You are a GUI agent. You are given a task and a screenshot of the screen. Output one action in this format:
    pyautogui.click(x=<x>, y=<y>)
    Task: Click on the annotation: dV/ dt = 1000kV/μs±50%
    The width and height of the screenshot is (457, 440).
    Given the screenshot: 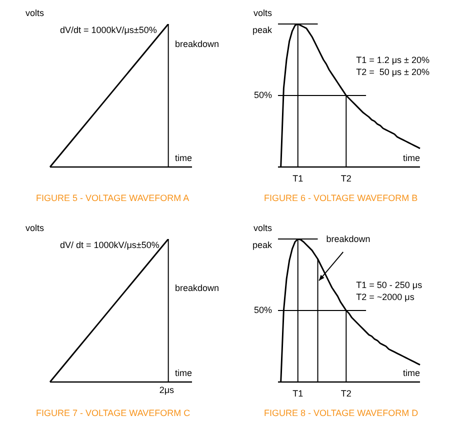 What is the action you would take?
    pyautogui.click(x=110, y=246)
    